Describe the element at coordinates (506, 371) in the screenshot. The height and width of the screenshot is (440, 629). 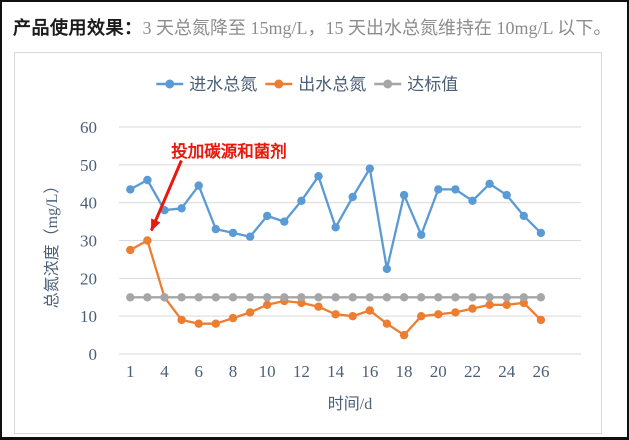
I see `svg-text: 24` at that location.